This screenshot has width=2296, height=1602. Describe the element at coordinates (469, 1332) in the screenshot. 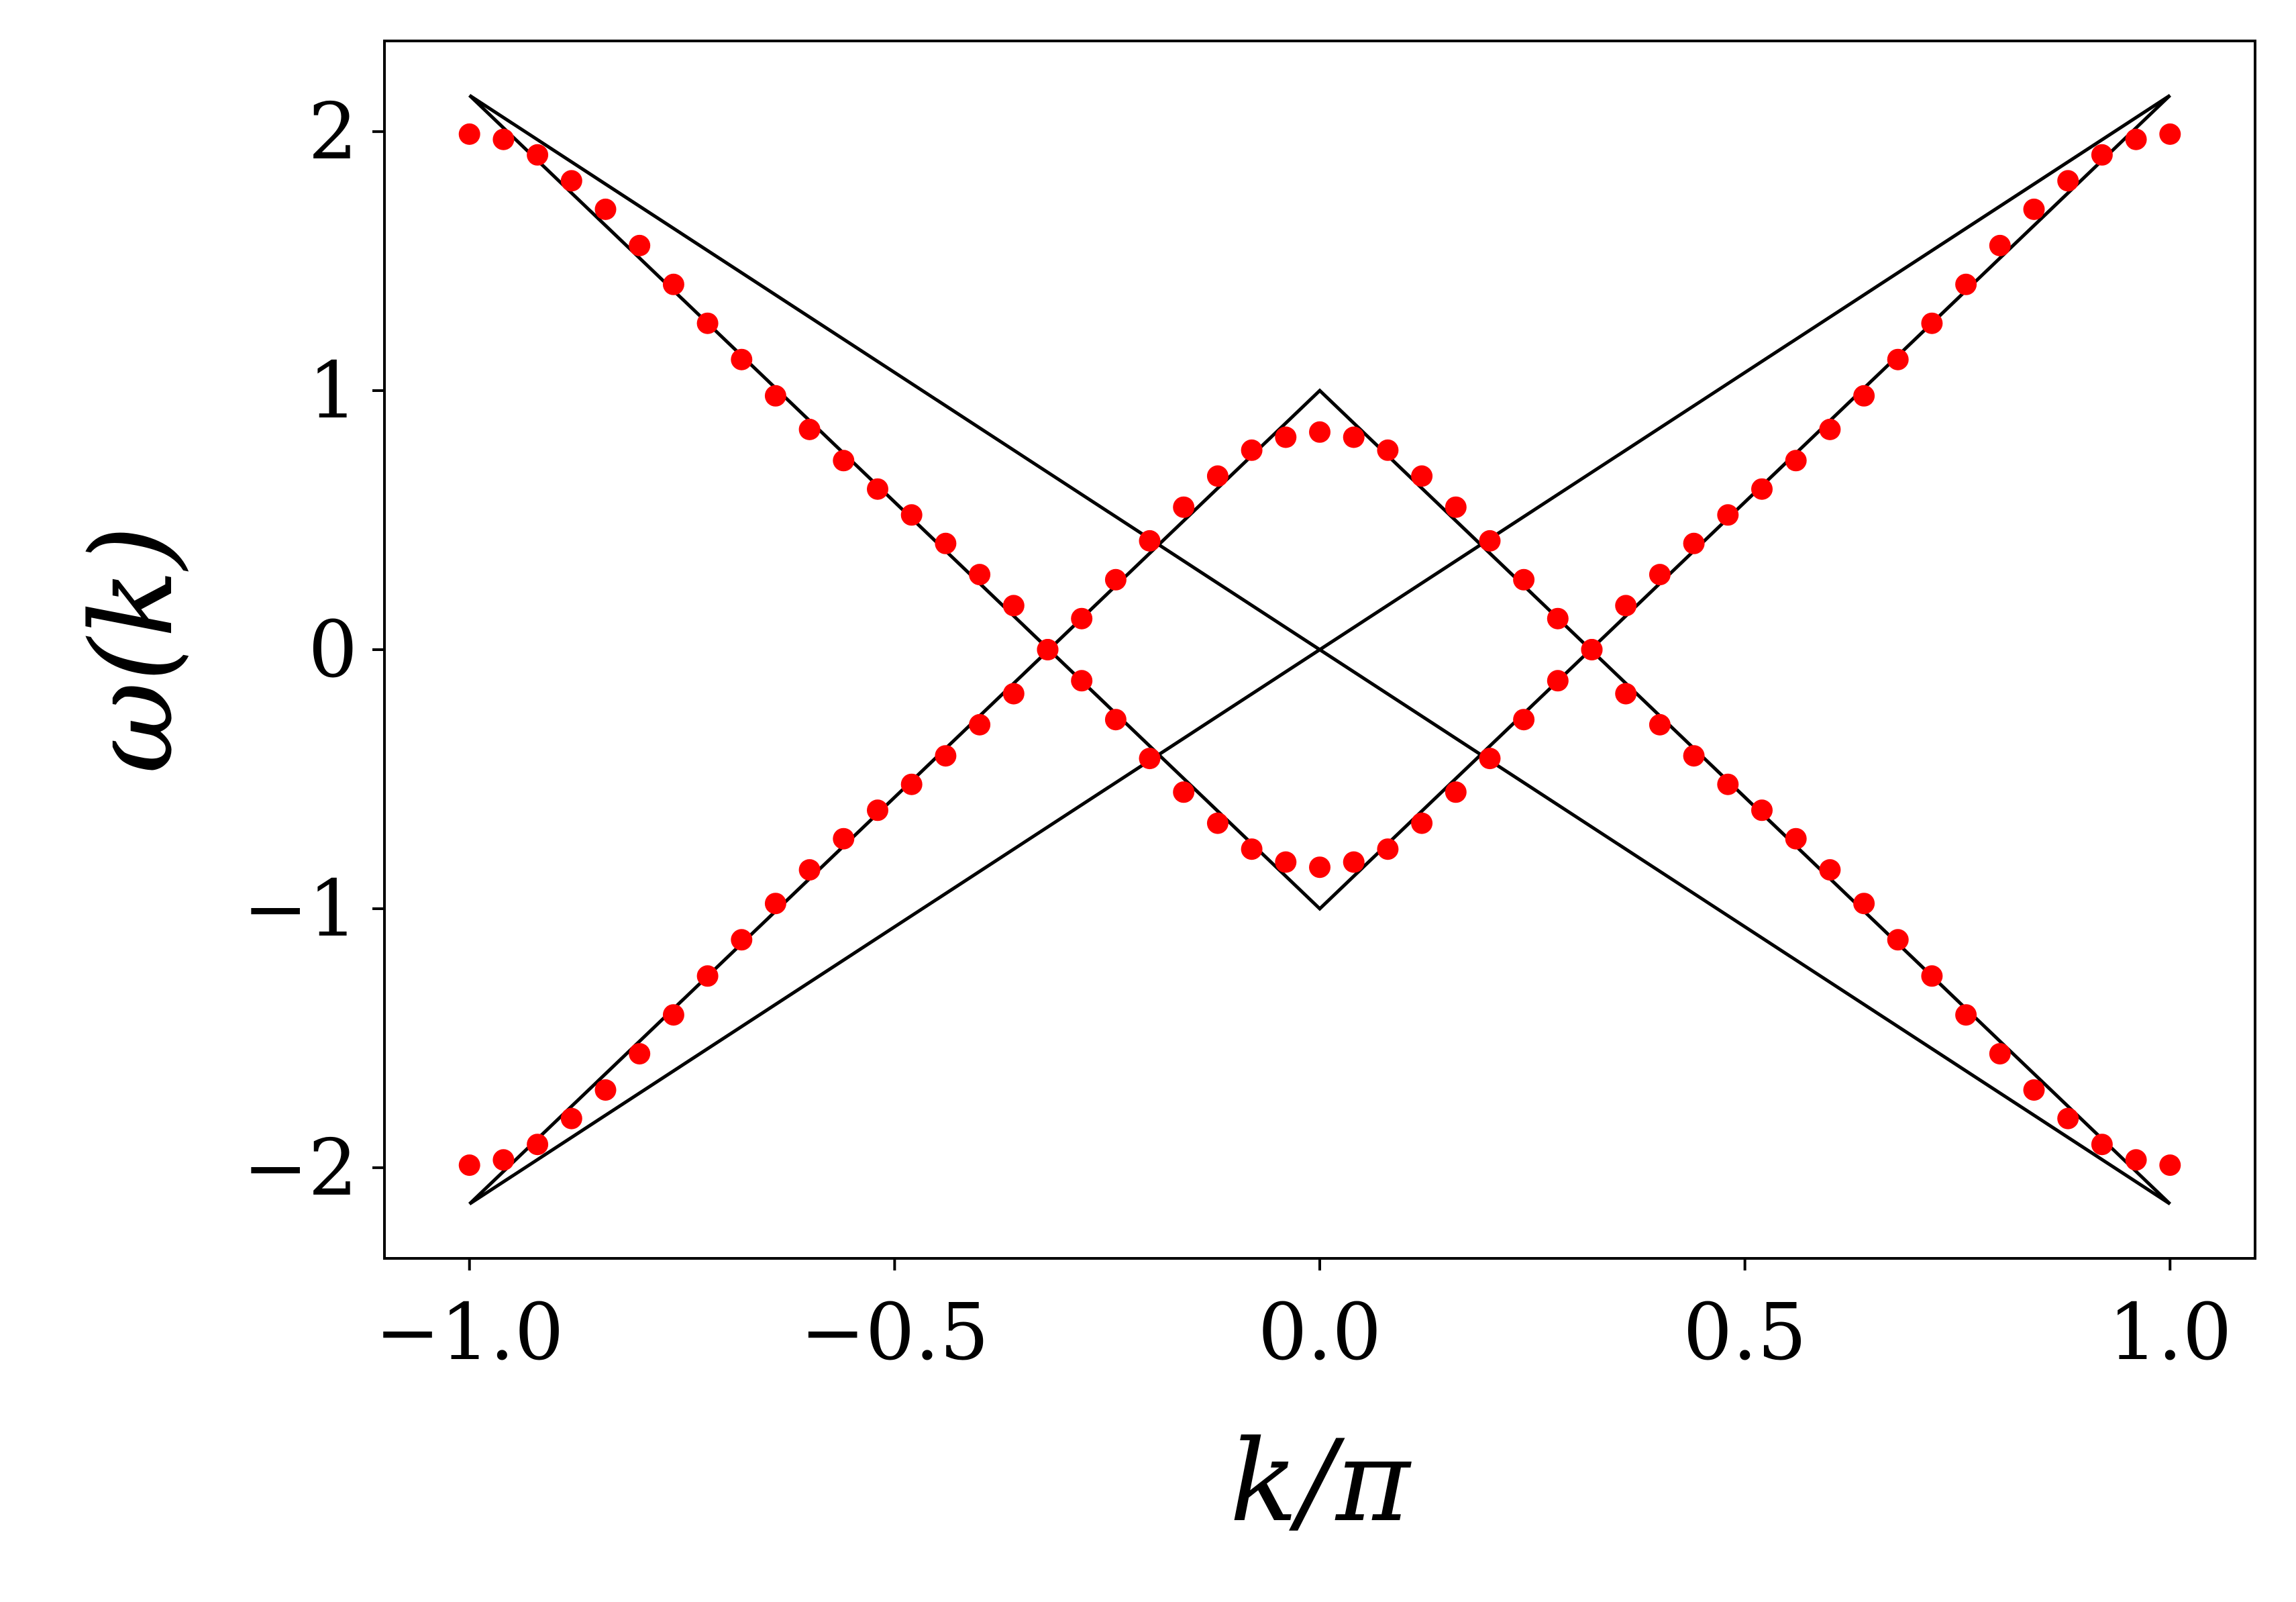

I see `x-tick-label: −1.0` at that location.